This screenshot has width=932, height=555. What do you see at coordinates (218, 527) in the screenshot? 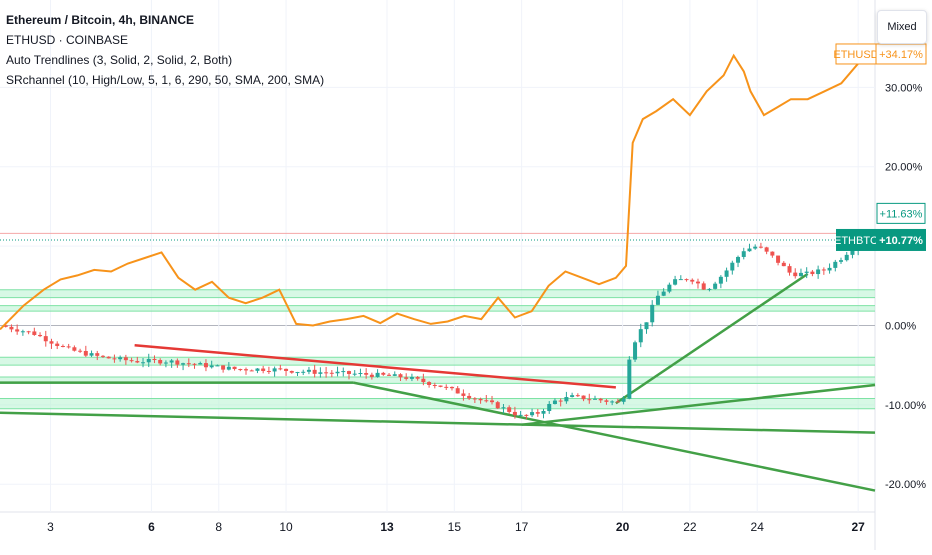
I see `x-tick-label: 8` at bounding box center [218, 527].